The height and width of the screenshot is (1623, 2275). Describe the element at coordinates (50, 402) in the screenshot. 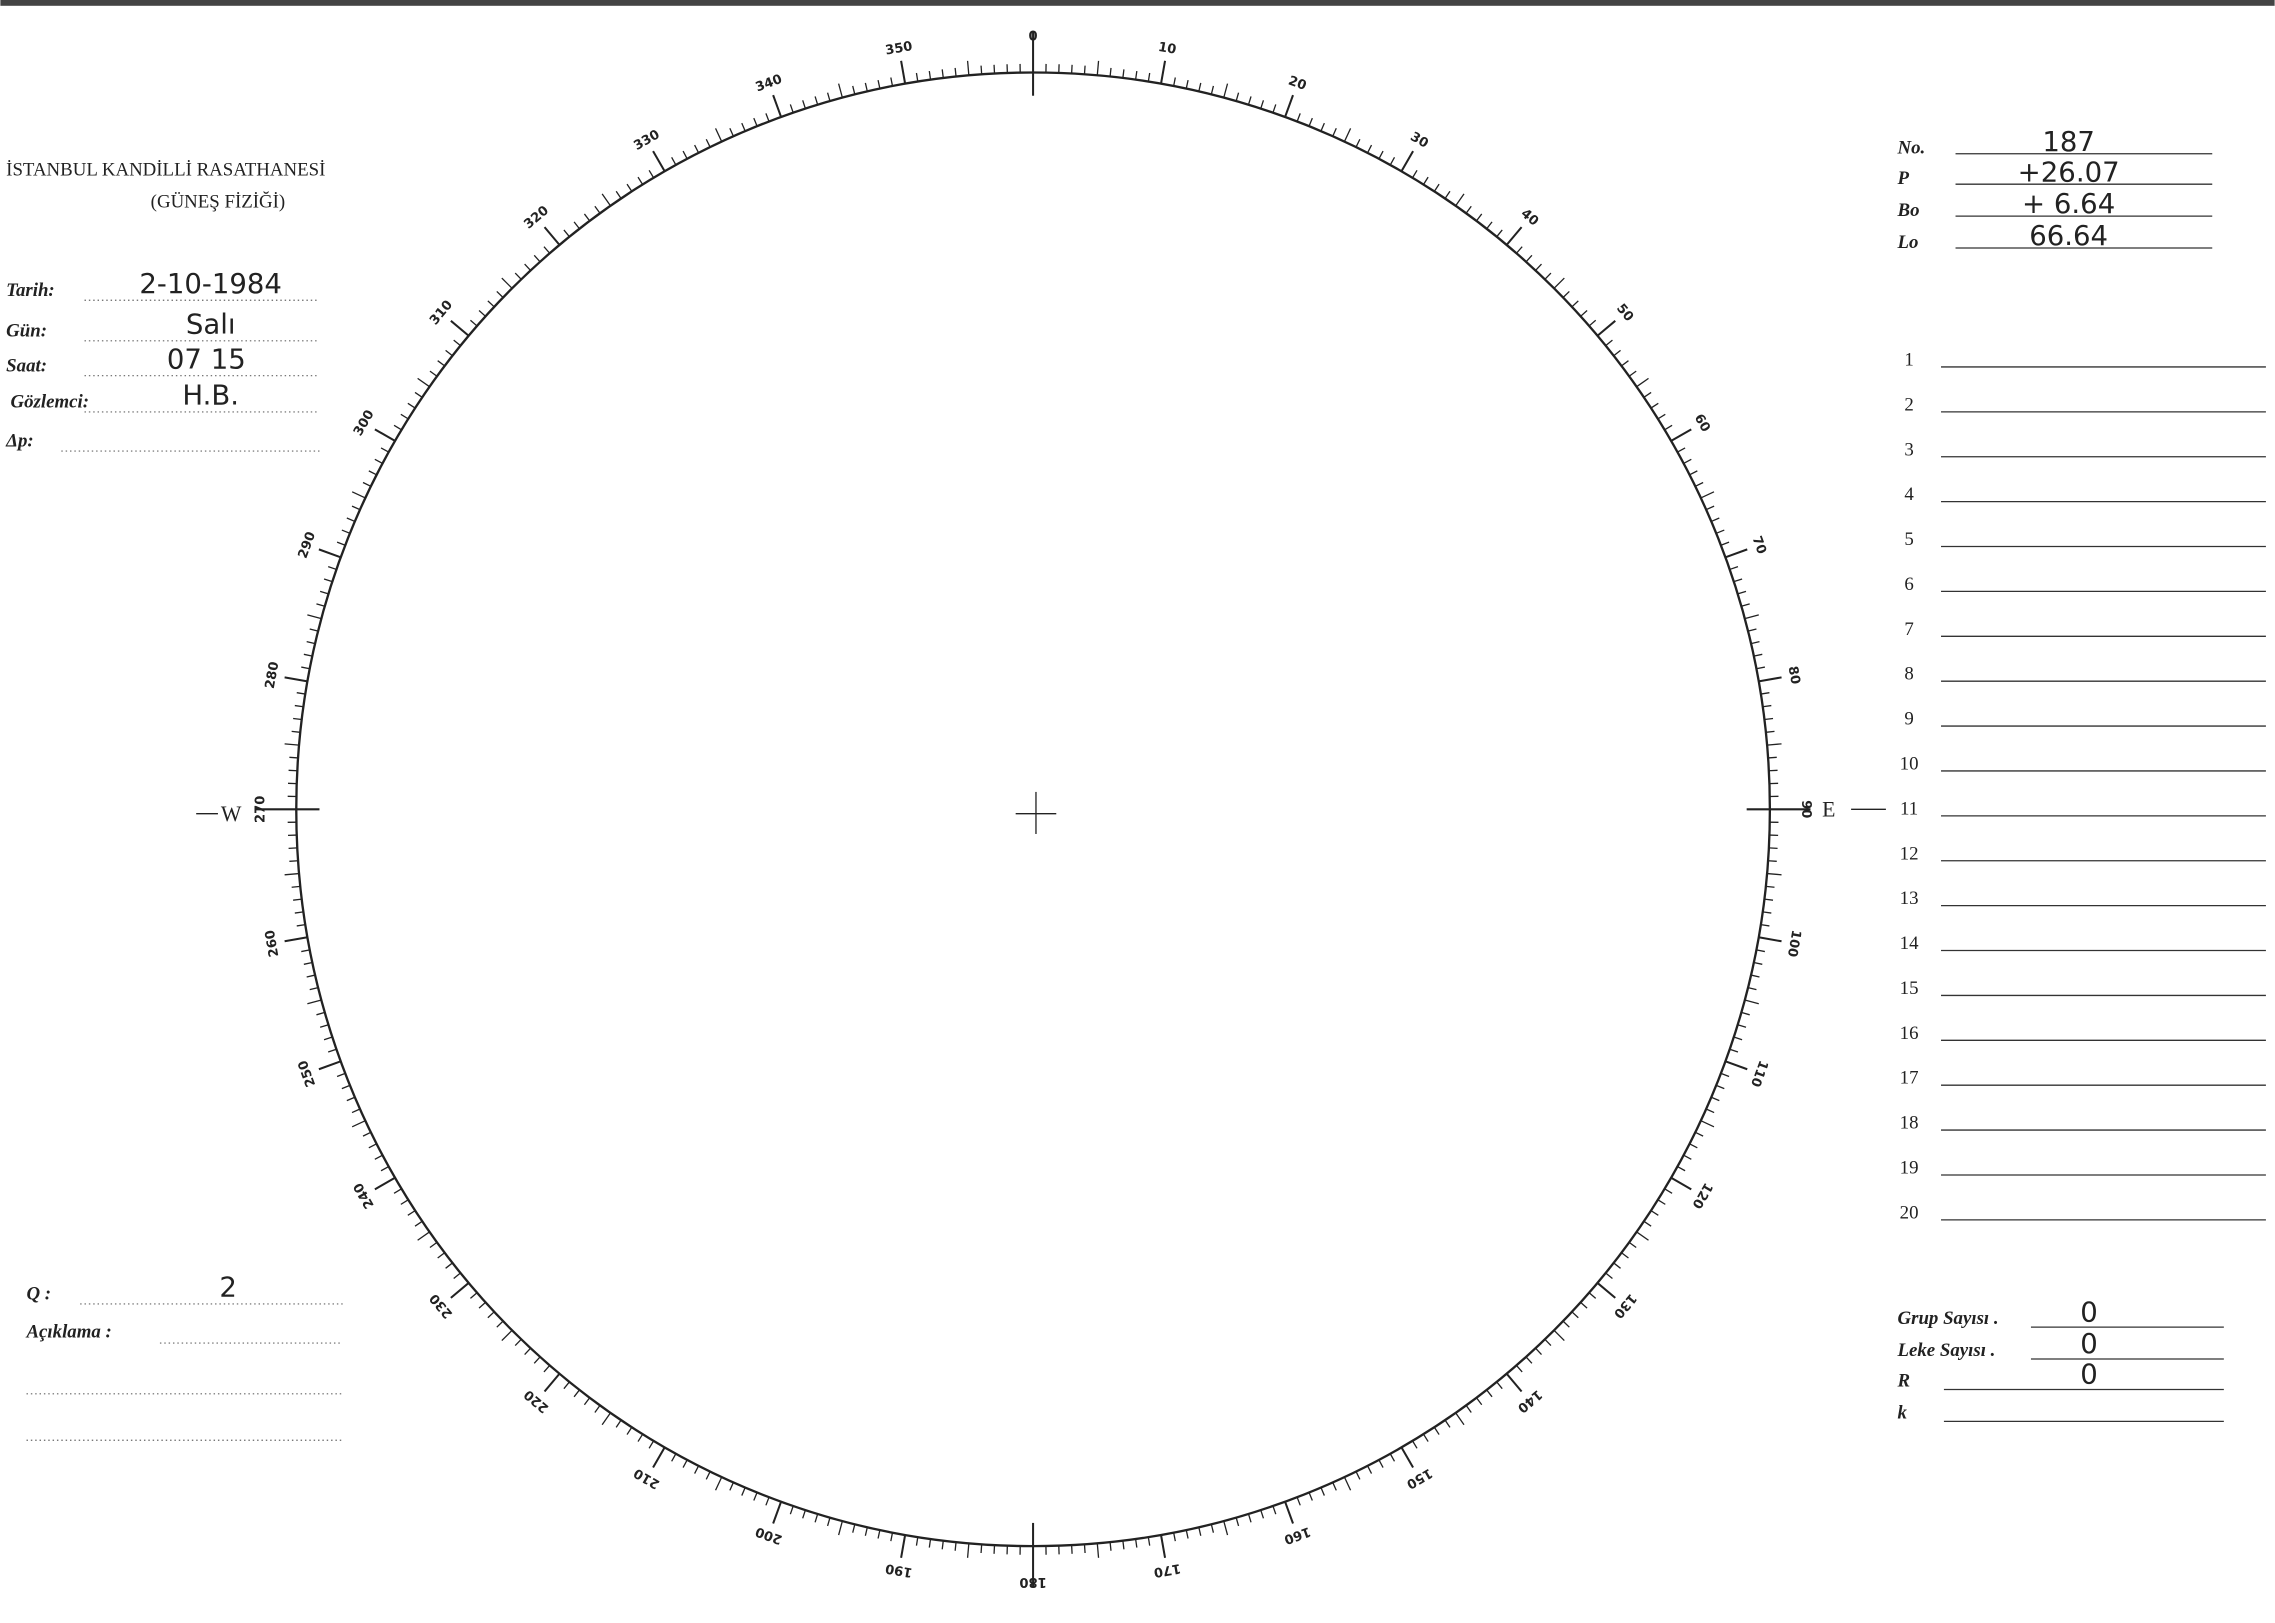

I see `field-label: Gözlemci:` at that location.